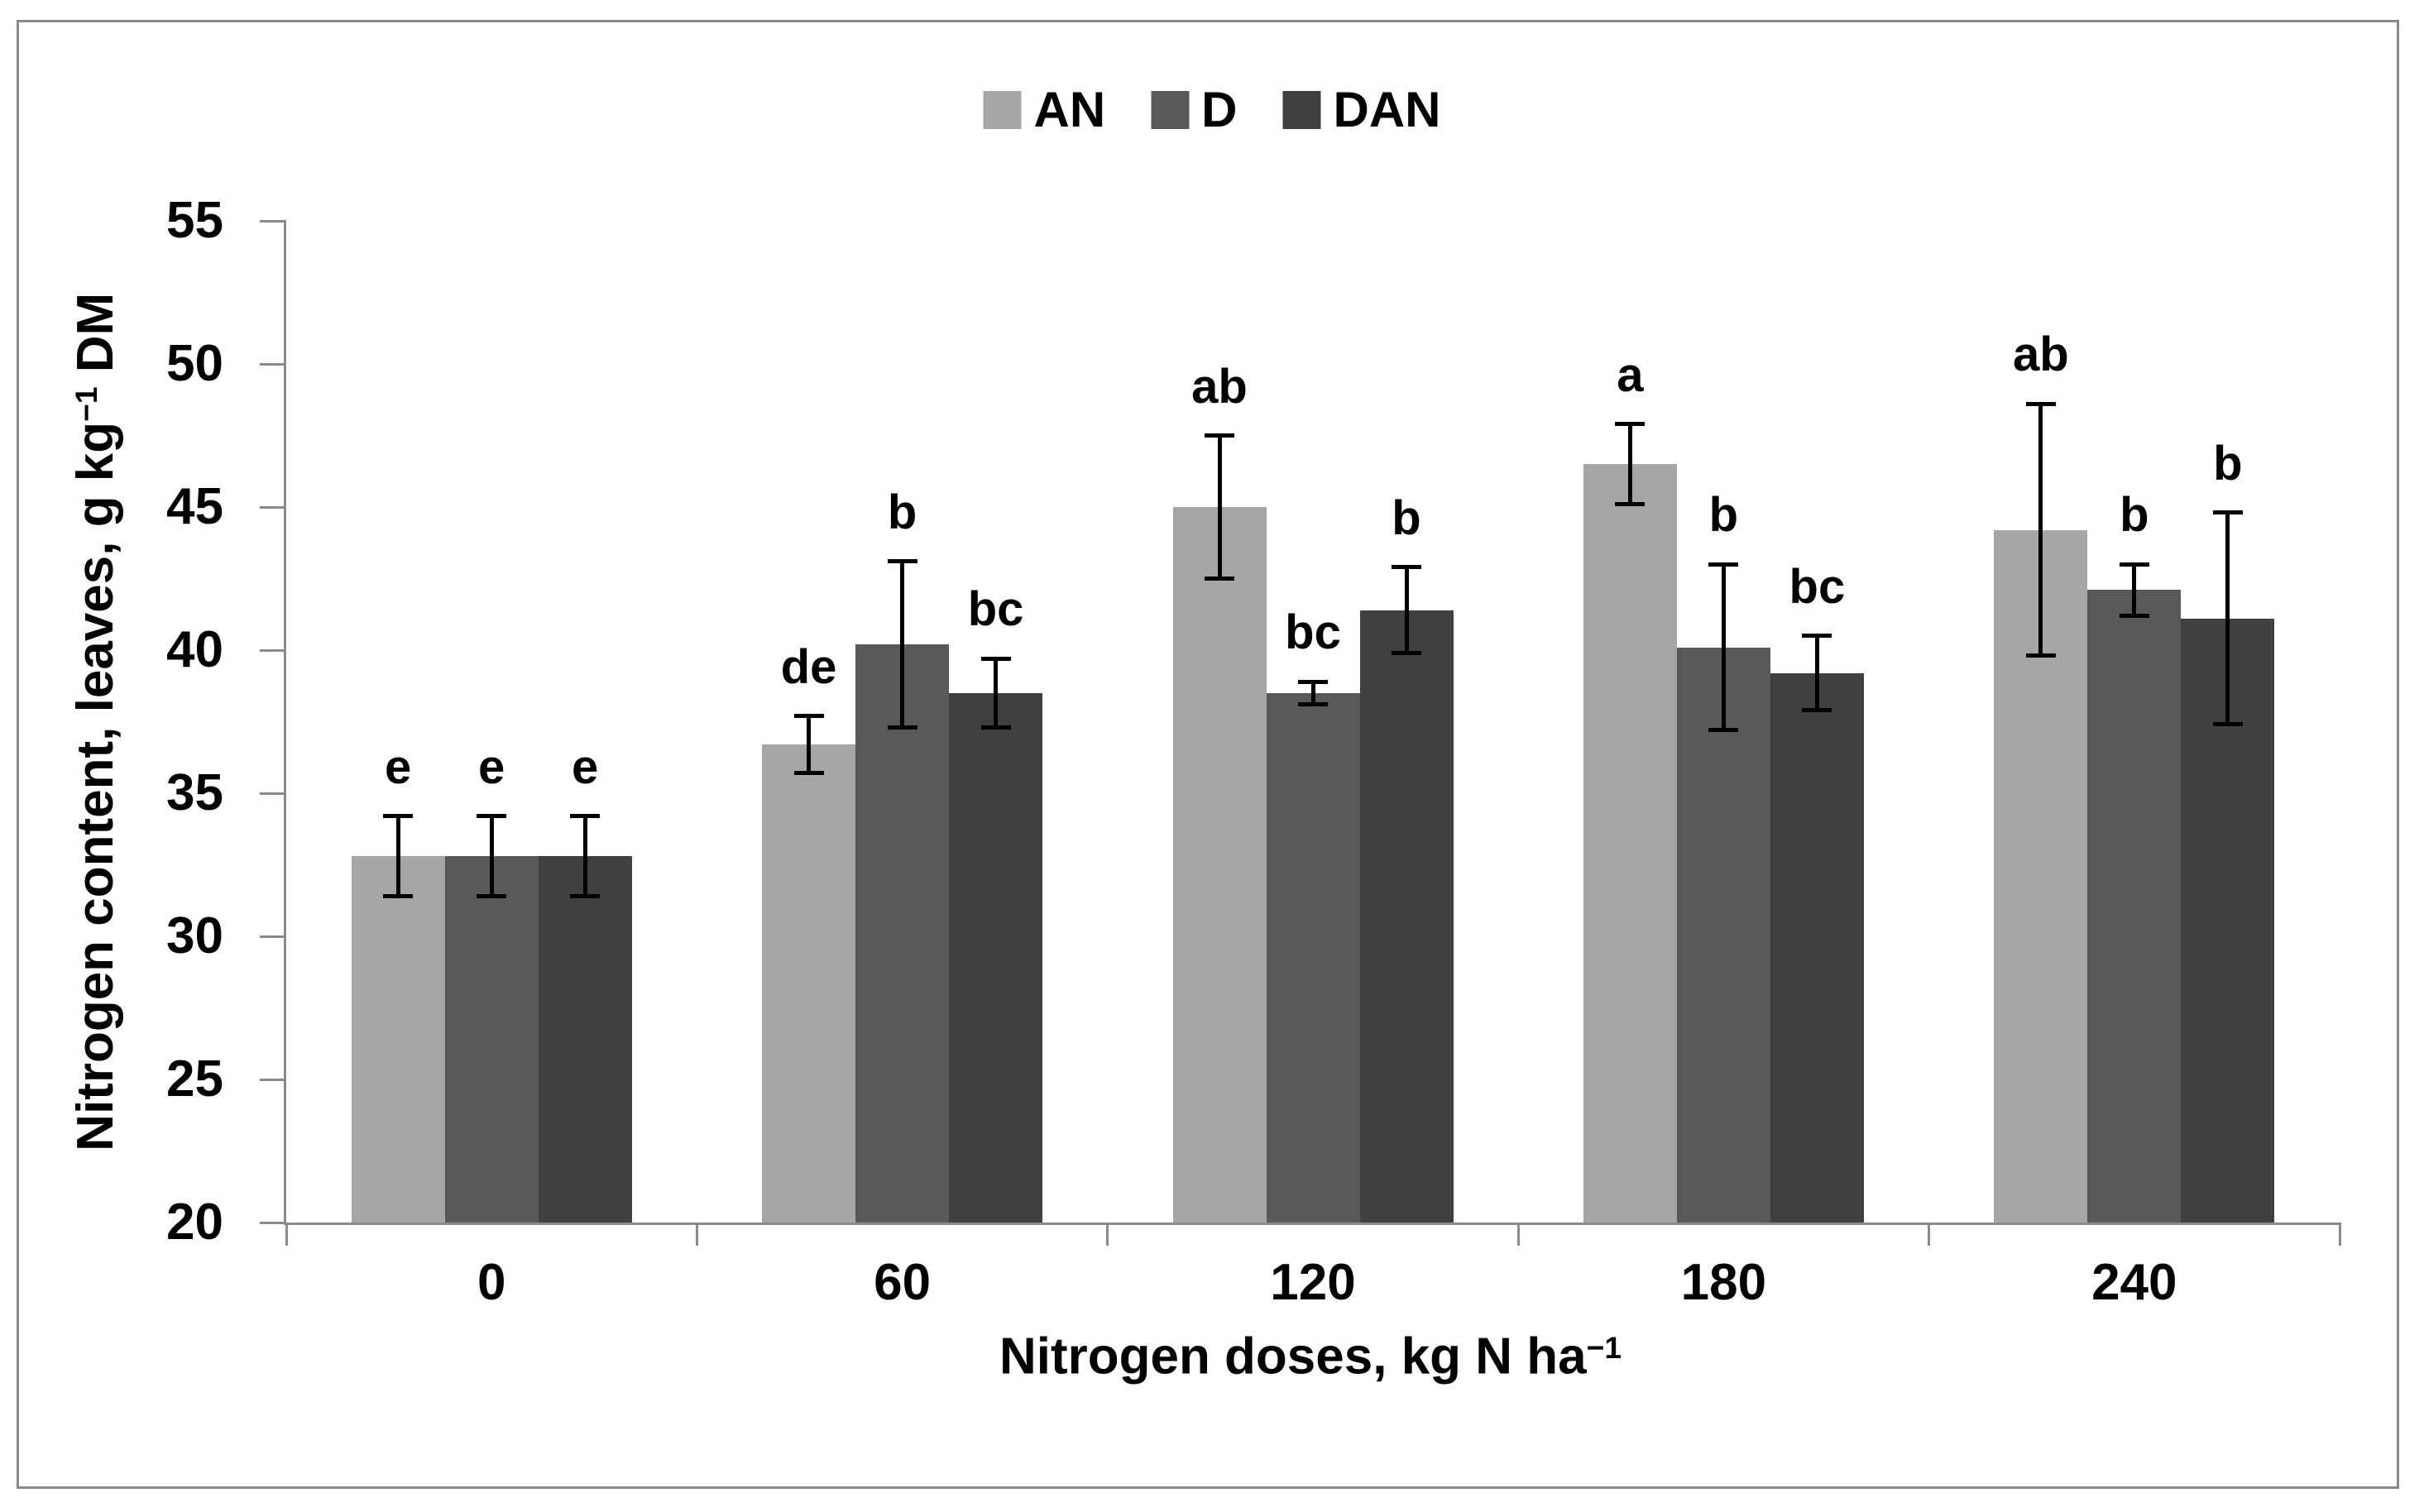 Image resolution: width=2424 pixels, height=1512 pixels. I want to click on y-tick-label: 35, so click(194, 792).